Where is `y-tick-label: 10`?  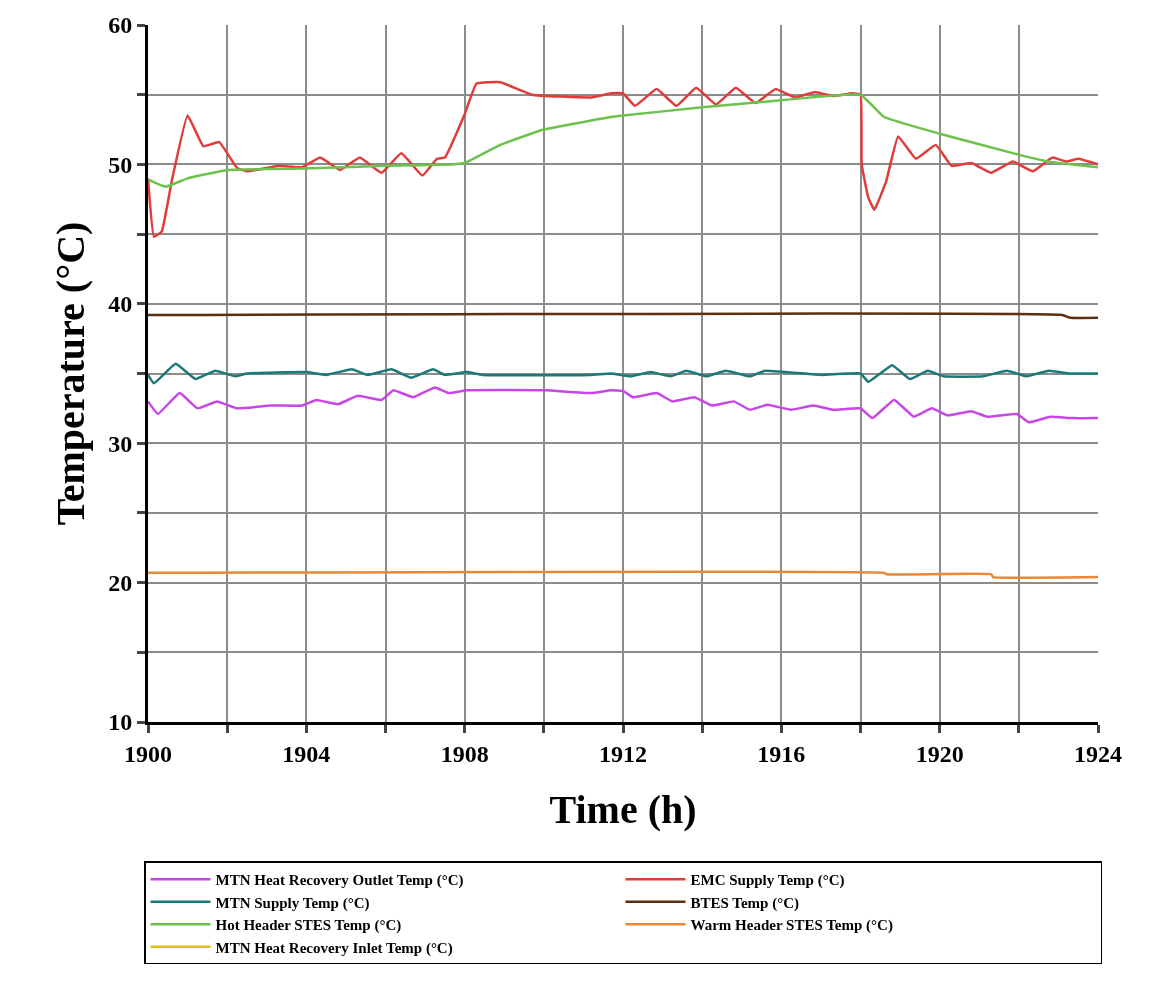
y-tick-label: 10 is located at coordinates (120, 722).